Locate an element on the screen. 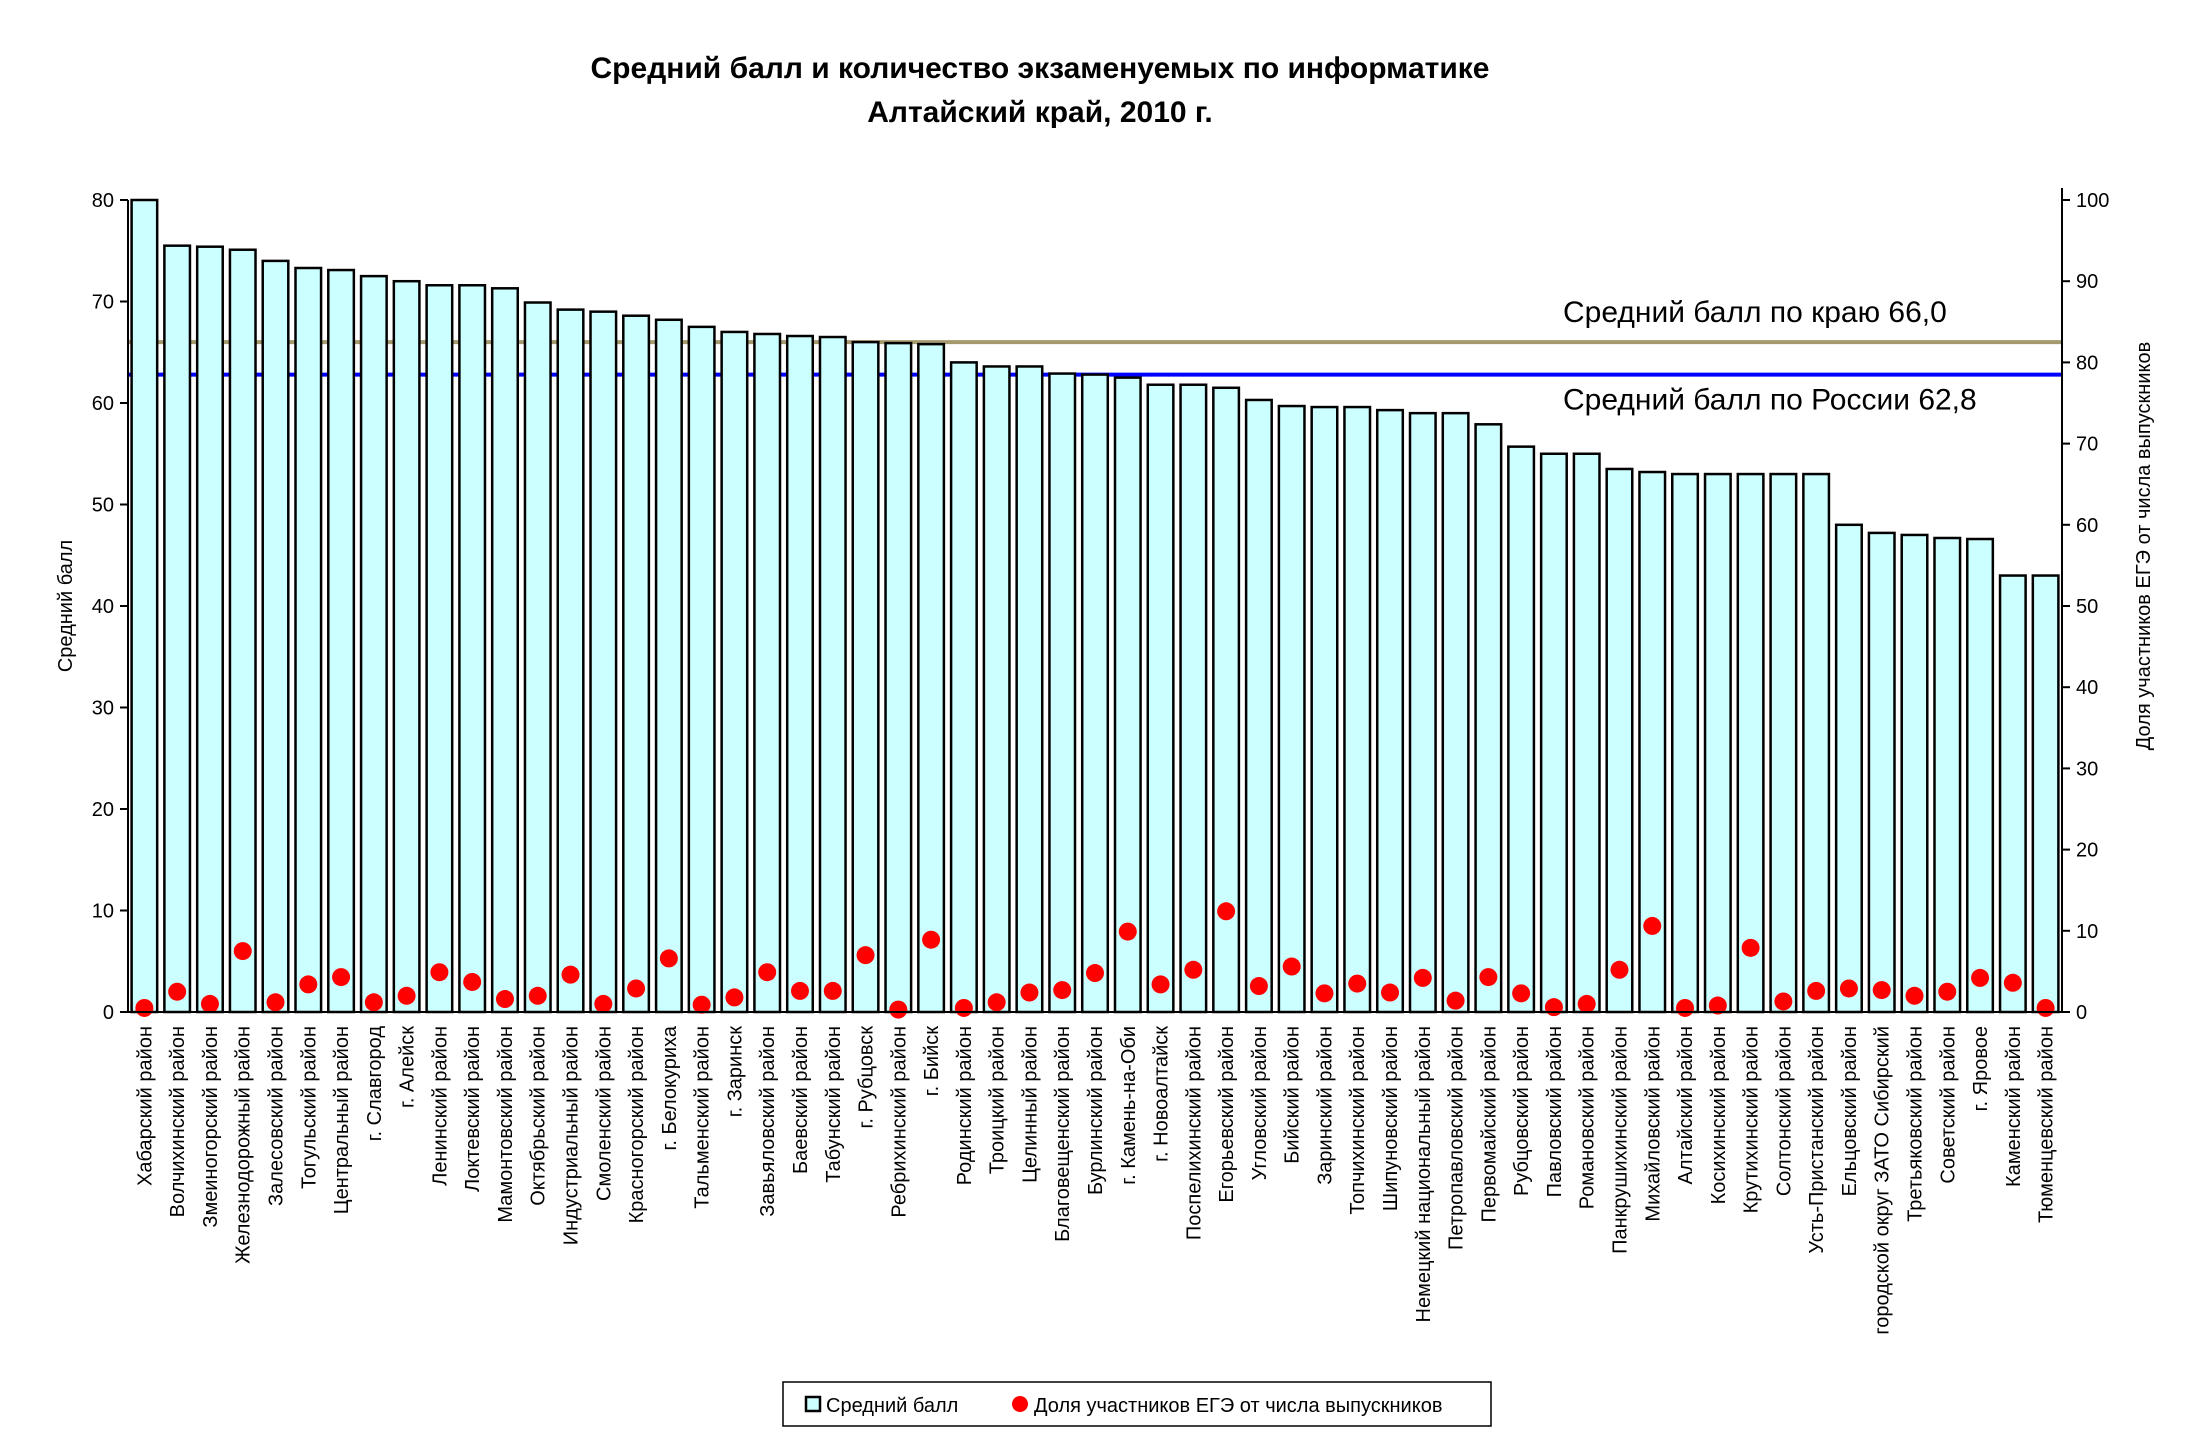 Image resolution: width=2212 pixels, height=1447 pixels. x-tick-label: Локтевский район is located at coordinates (473, 1109).